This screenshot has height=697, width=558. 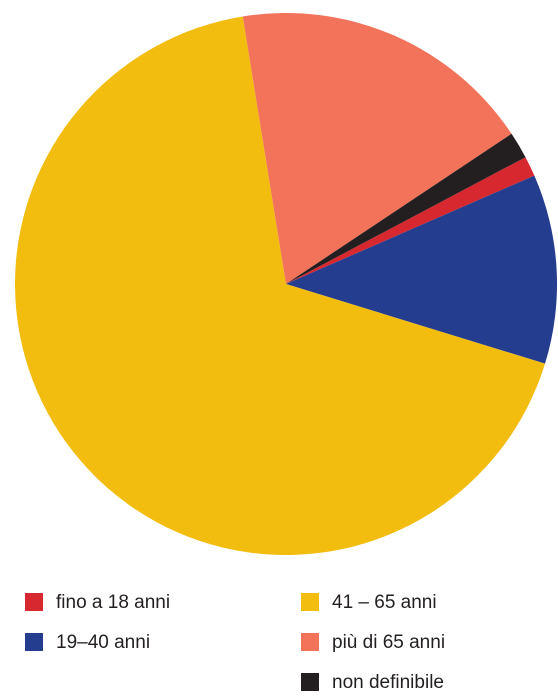 I want to click on legend-label: non definibile, so click(x=388, y=682).